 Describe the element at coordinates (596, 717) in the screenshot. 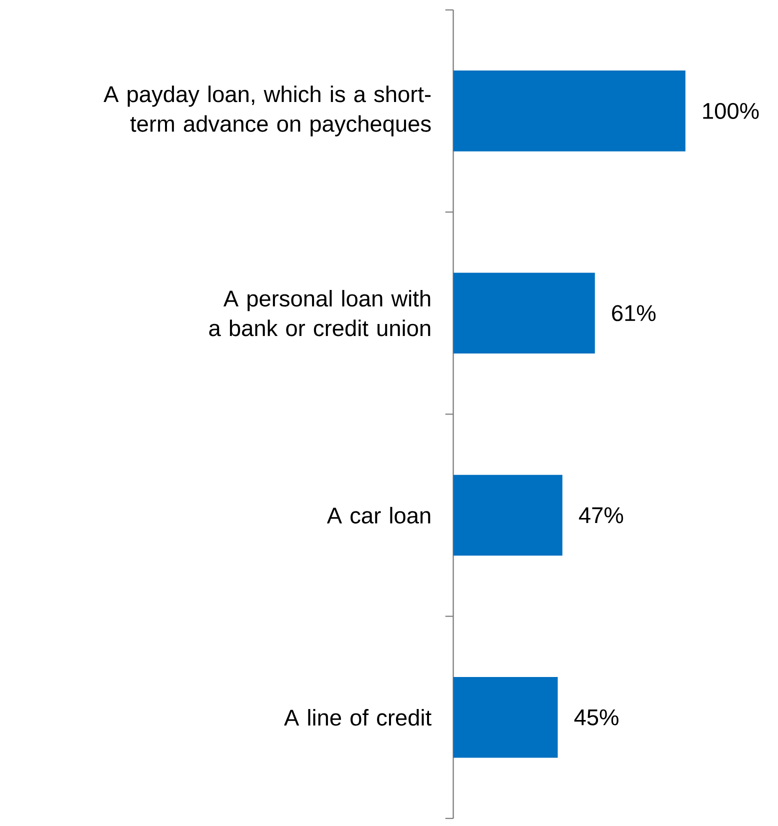

I see `data-label: 45%` at that location.